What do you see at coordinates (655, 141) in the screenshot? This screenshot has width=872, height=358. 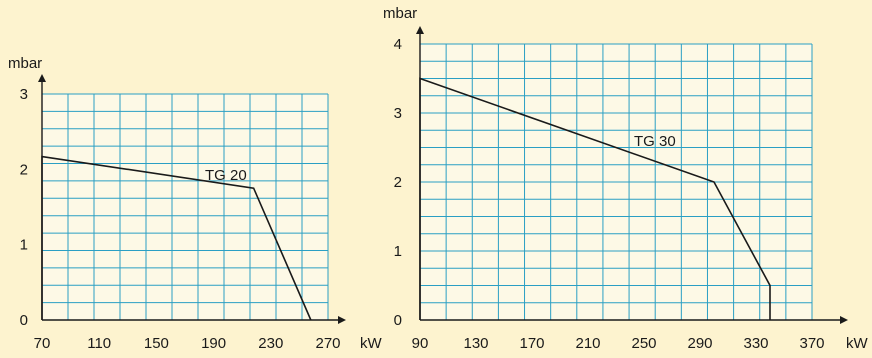 I see `series-label: TG 30` at bounding box center [655, 141].